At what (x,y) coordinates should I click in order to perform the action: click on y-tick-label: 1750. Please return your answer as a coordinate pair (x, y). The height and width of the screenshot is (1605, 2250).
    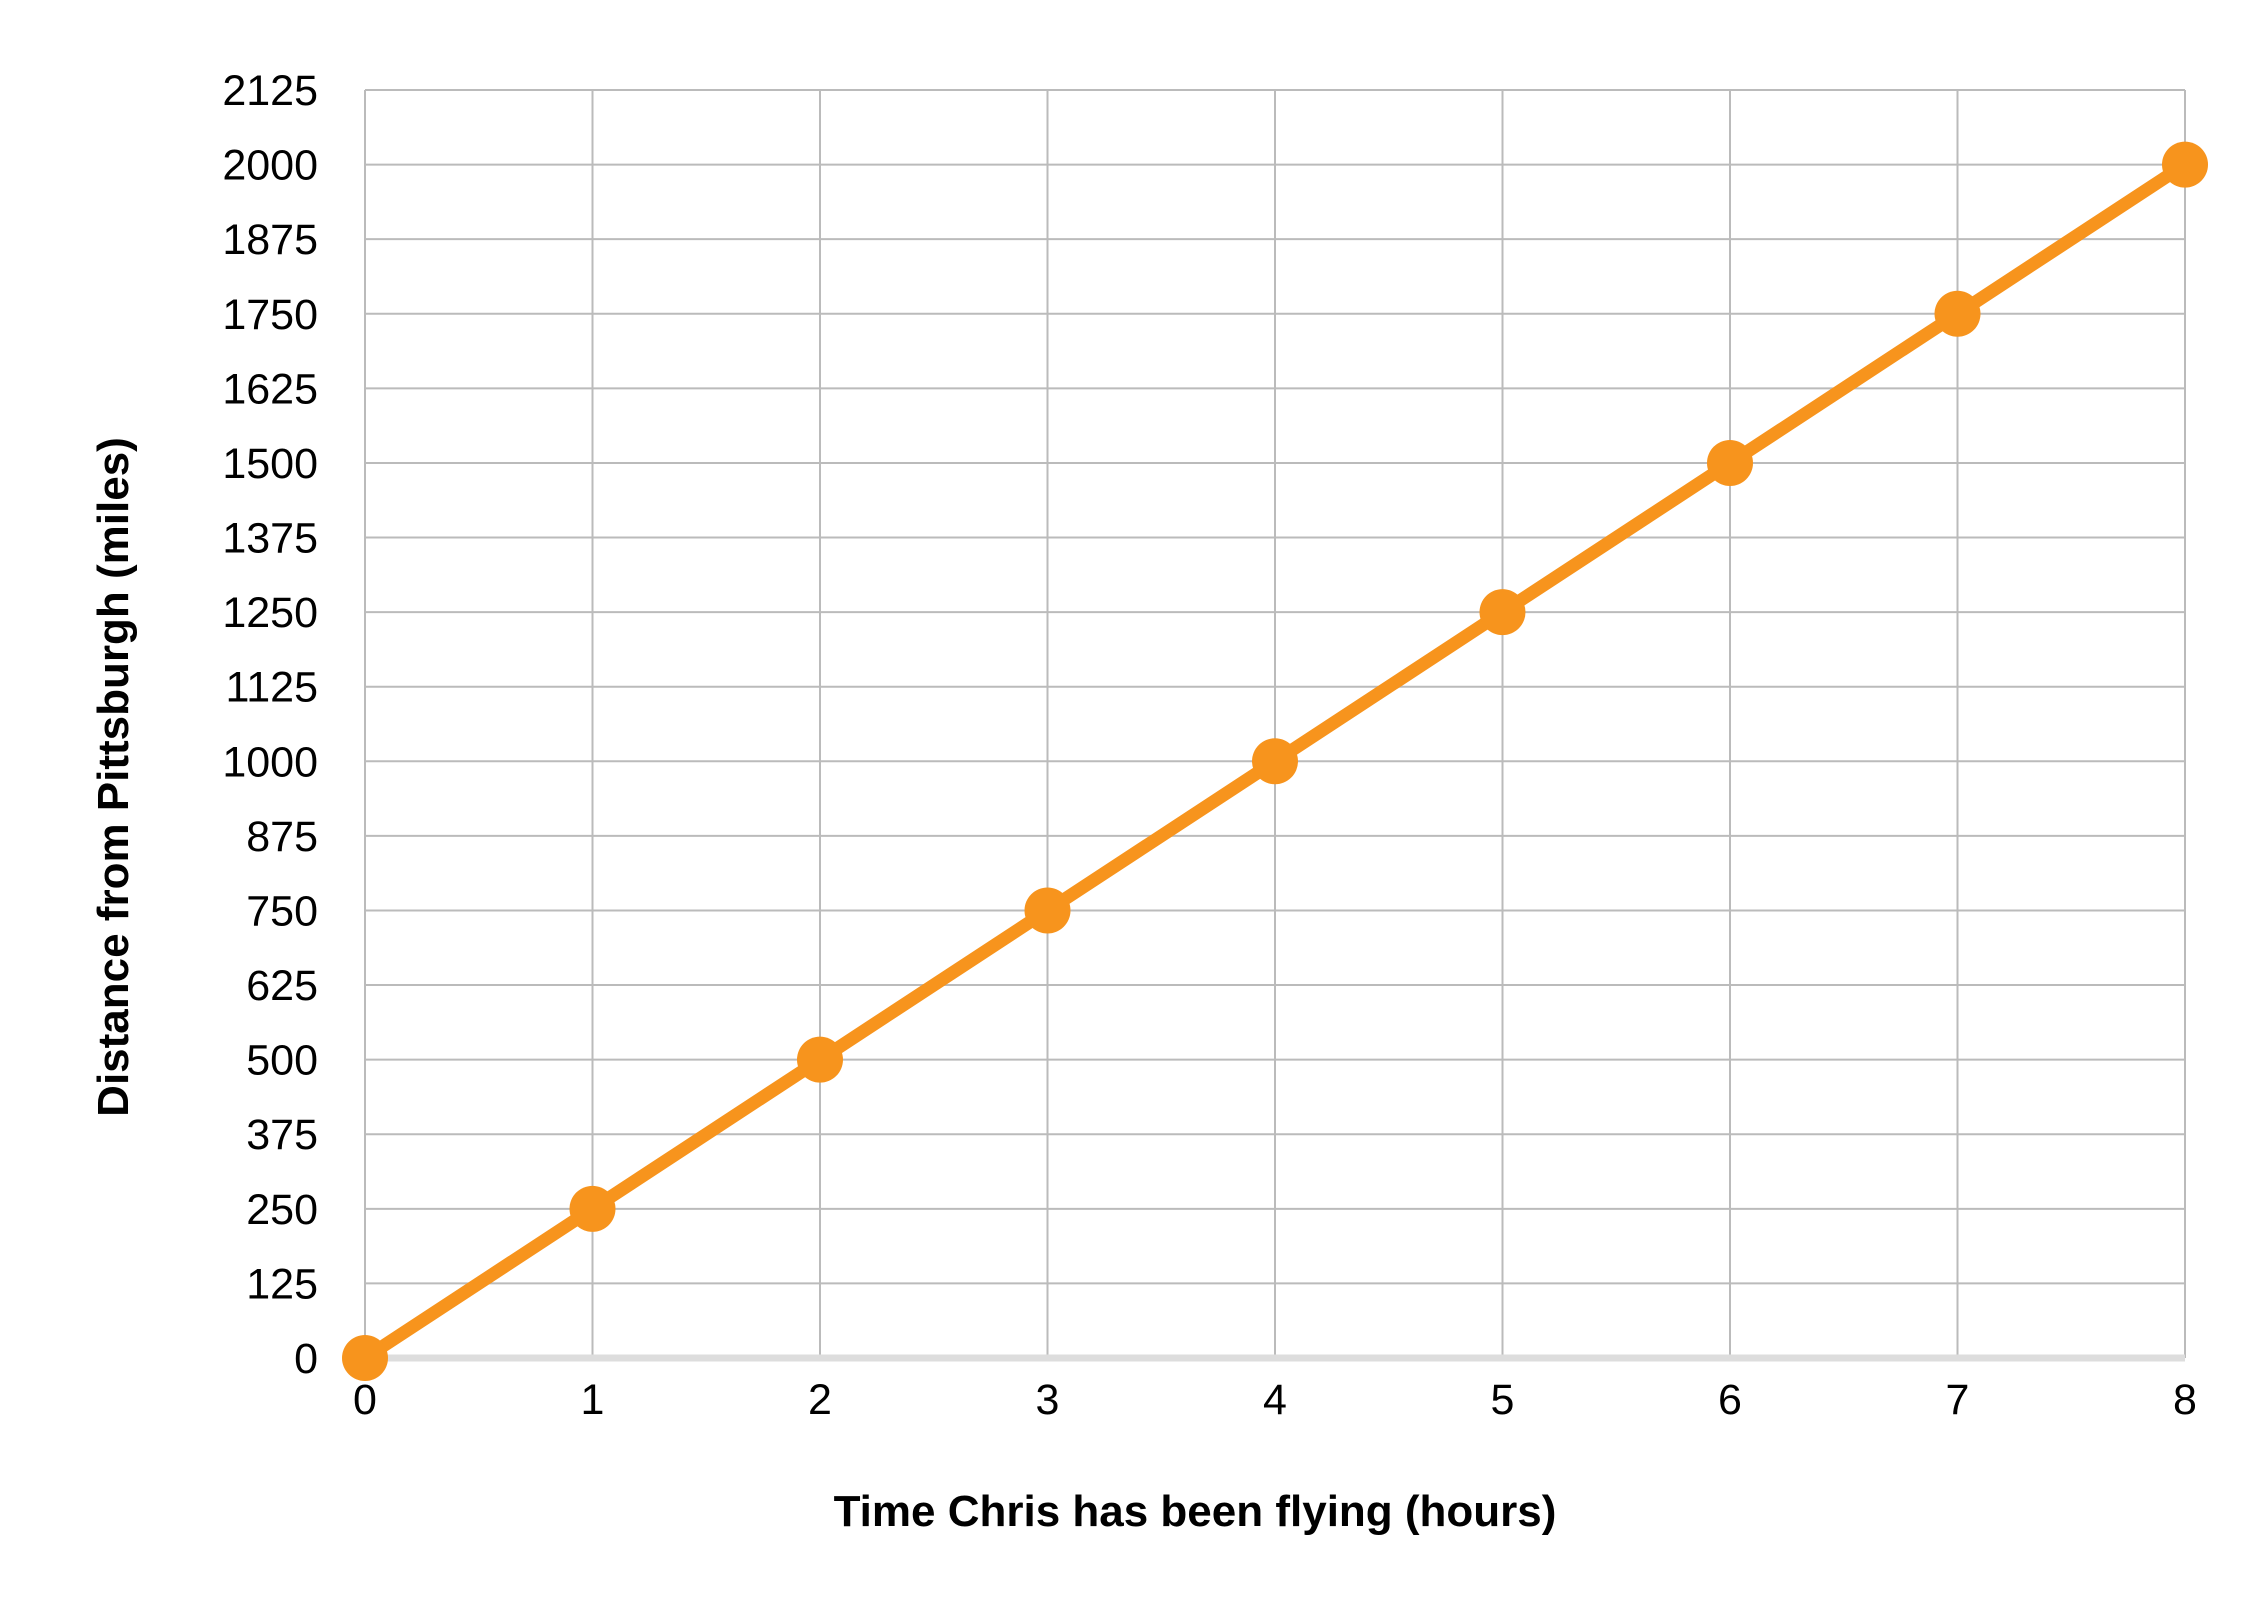
    Looking at the image, I should click on (270, 315).